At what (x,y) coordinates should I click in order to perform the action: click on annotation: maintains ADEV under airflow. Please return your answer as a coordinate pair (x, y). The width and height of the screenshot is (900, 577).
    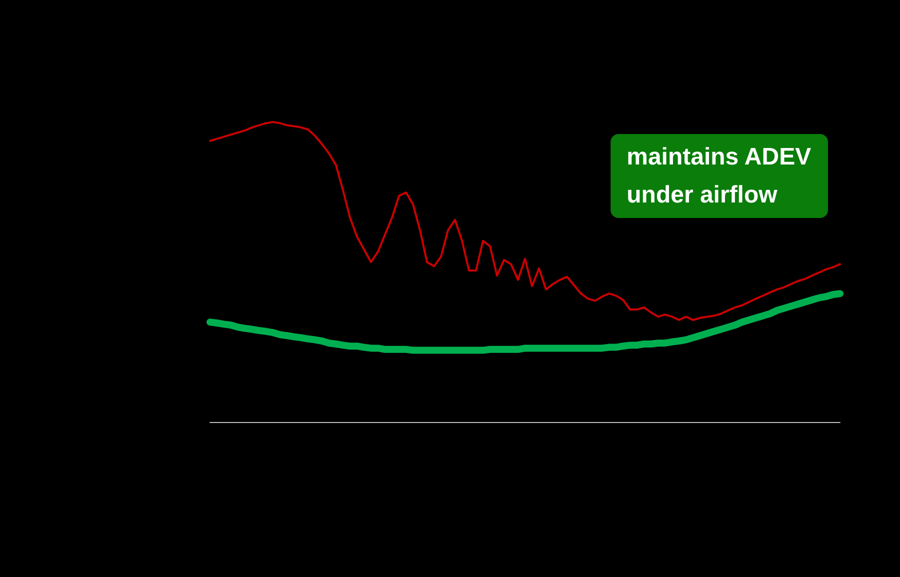
    Looking at the image, I should click on (719, 176).